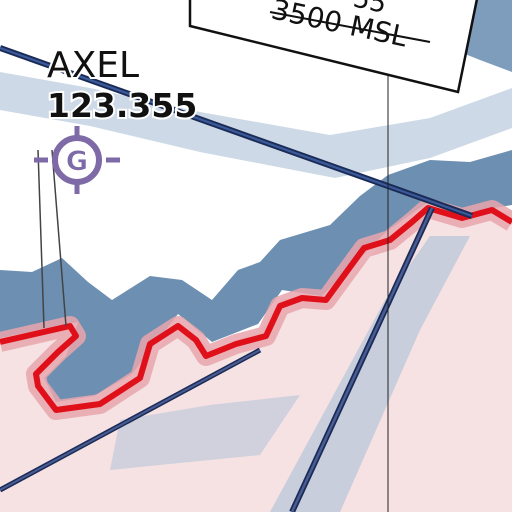 The image size is (512, 512). What do you see at coordinates (122, 105) in the screenshot?
I see `waypoint-frequency: 123.355` at bounding box center [122, 105].